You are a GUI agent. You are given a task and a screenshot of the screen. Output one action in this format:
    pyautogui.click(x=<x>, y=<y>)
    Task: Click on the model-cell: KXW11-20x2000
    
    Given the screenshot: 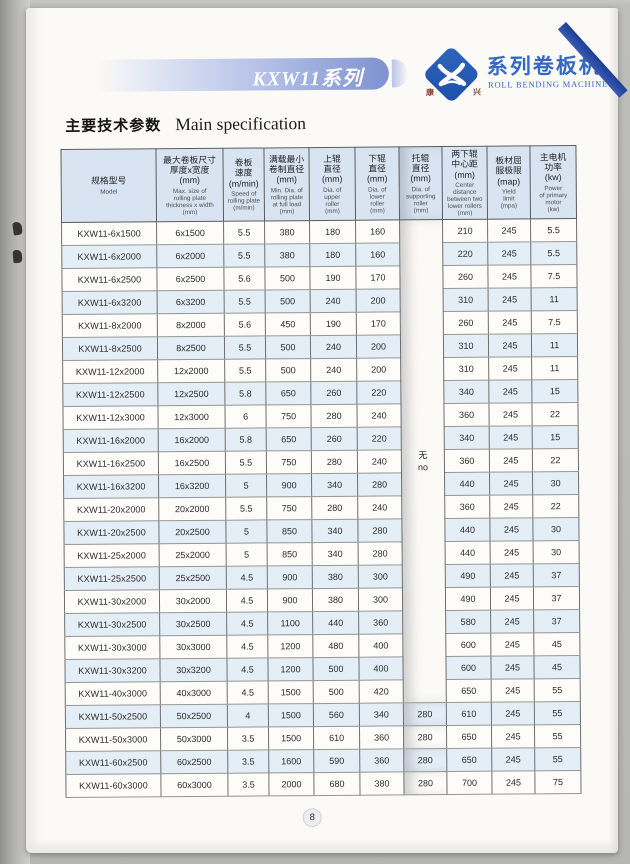 What is the action you would take?
    pyautogui.click(x=111, y=510)
    